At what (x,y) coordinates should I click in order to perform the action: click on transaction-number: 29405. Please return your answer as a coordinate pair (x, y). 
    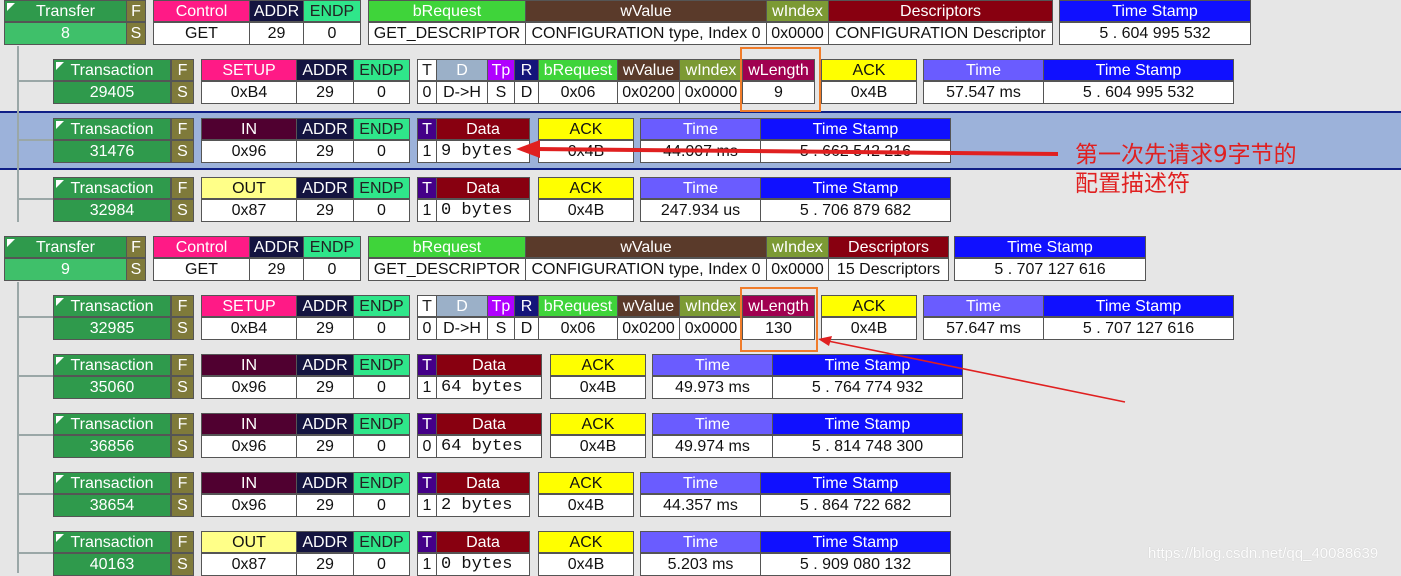
    Looking at the image, I should click on (112, 92).